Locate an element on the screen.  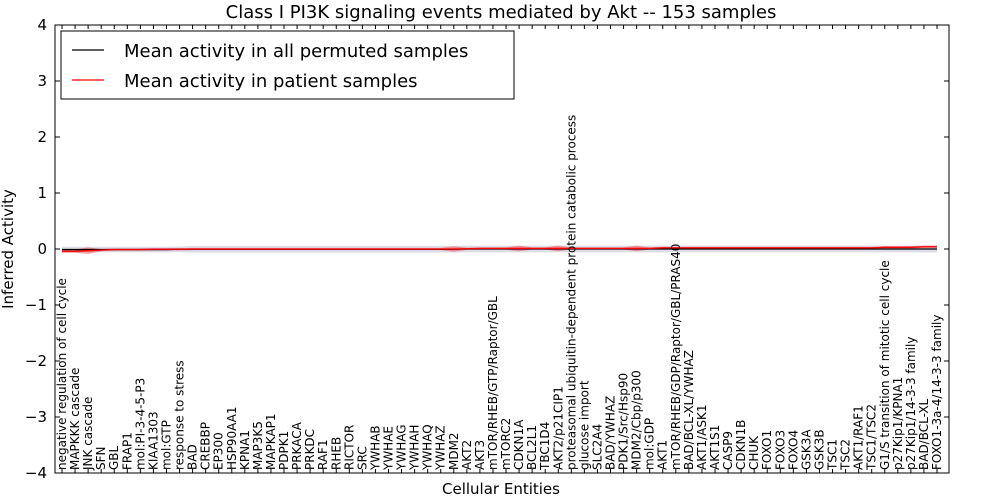
x-tick-label: TSC1/TSC2 is located at coordinates (872, 437).